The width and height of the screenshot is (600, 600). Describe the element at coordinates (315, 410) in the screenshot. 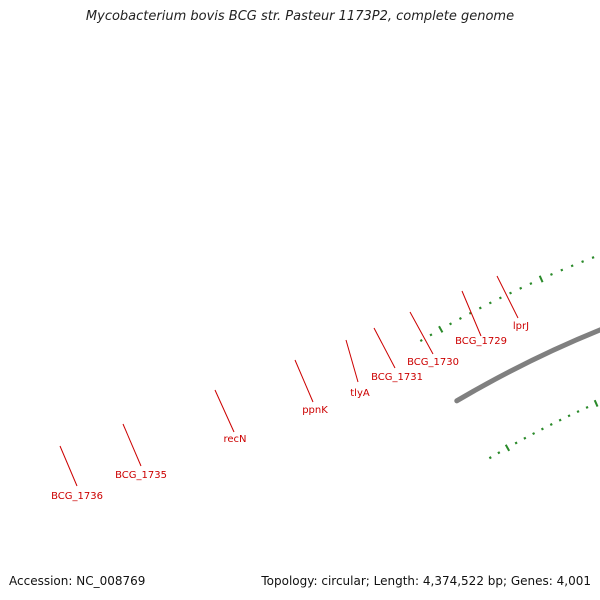

I see `gene-label: ppnK` at that location.